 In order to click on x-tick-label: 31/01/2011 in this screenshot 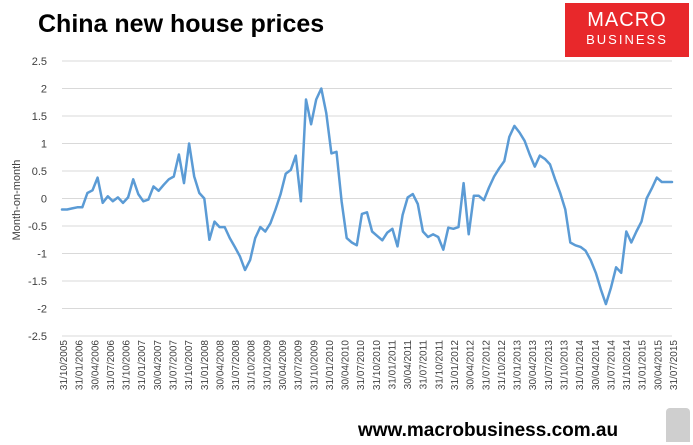, I will do `click(392, 365)`.